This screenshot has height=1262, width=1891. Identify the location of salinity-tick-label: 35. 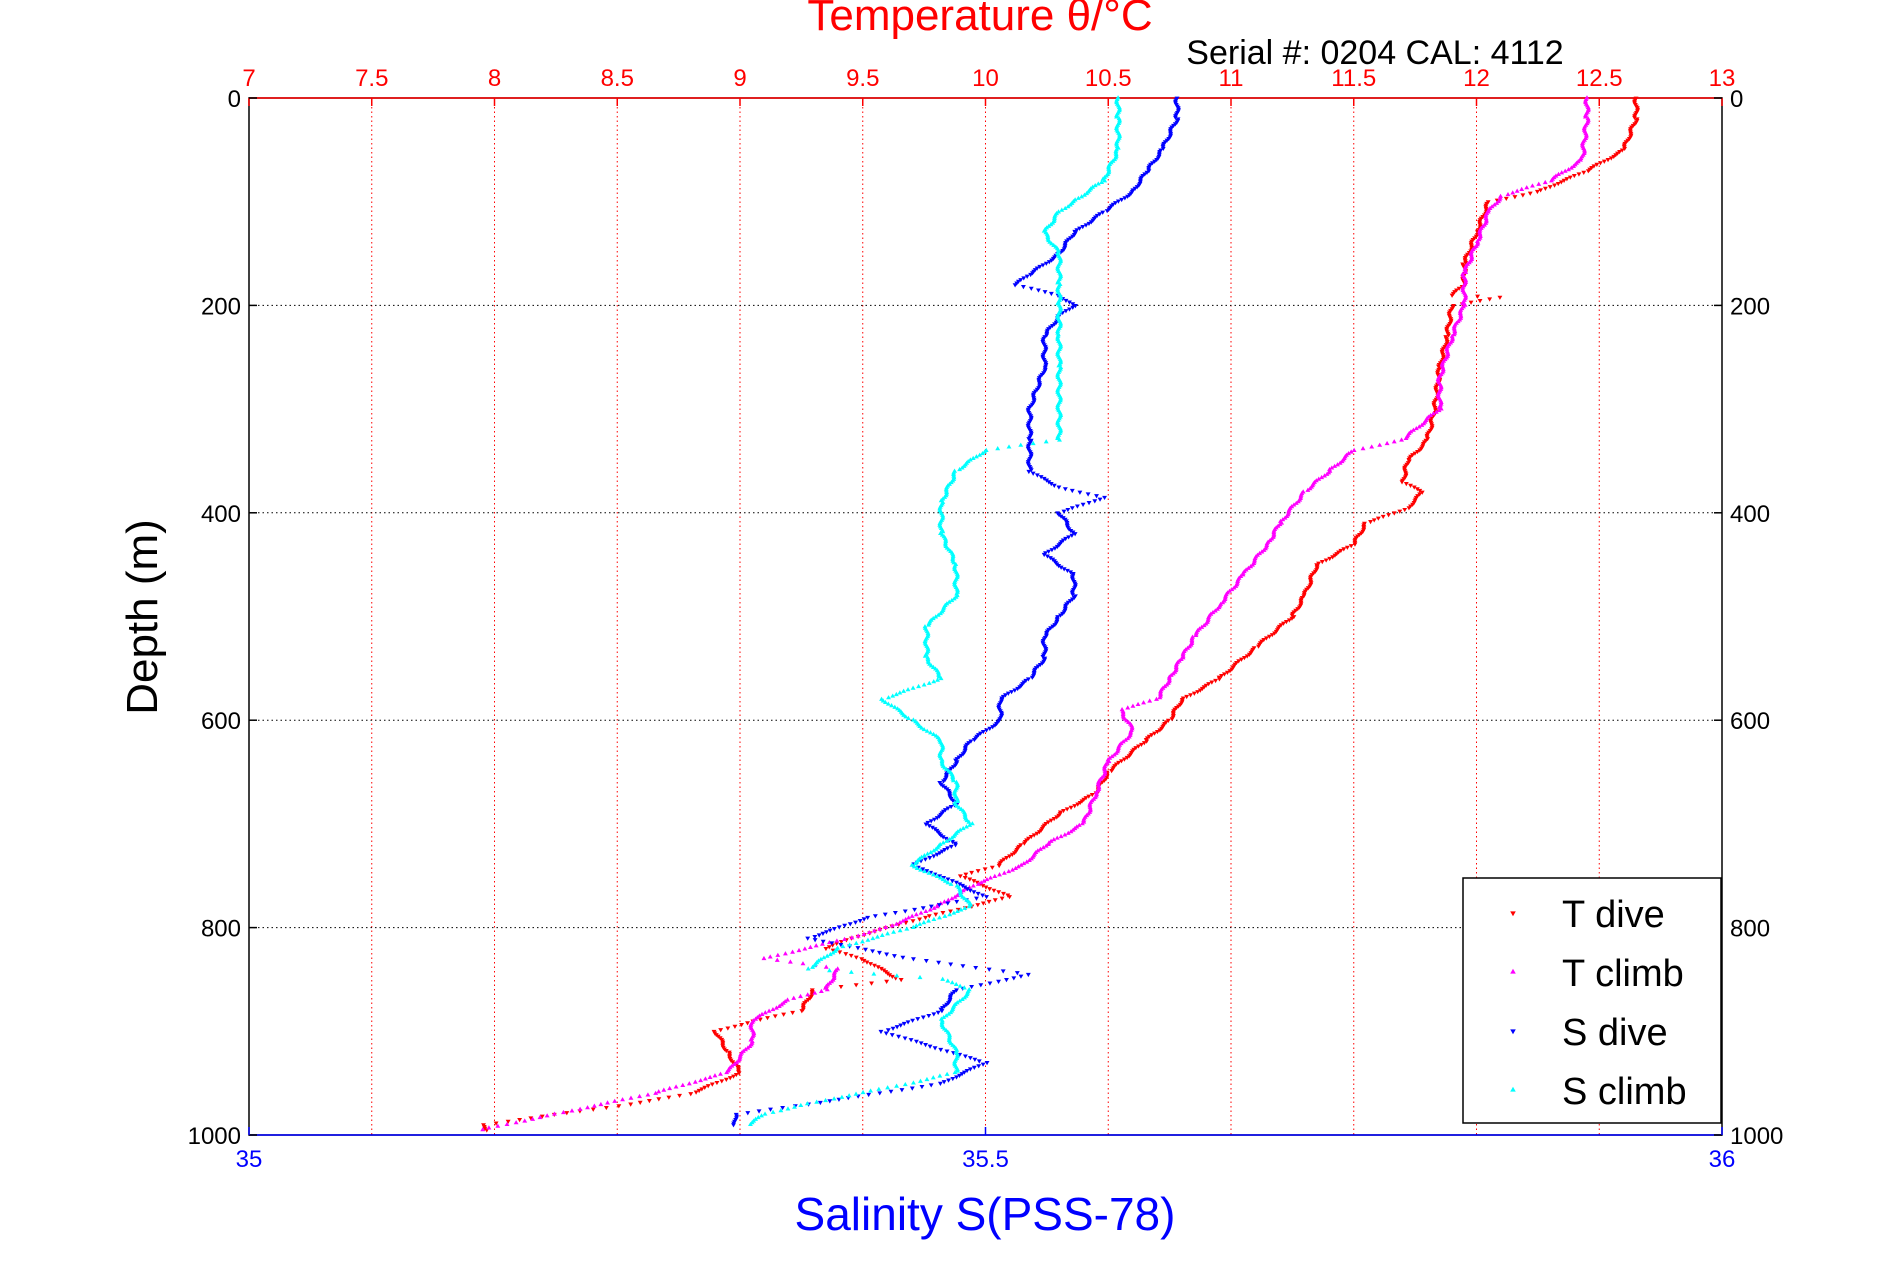
(249, 1159).